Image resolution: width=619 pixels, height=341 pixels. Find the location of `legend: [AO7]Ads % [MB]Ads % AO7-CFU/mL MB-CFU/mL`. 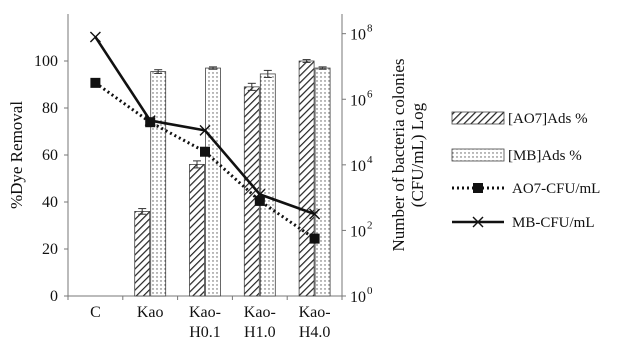

legend: [AO7]Ads % [MB]Ads % AO7-CFU/mL MB-CFU/mL is located at coordinates (525, 171).